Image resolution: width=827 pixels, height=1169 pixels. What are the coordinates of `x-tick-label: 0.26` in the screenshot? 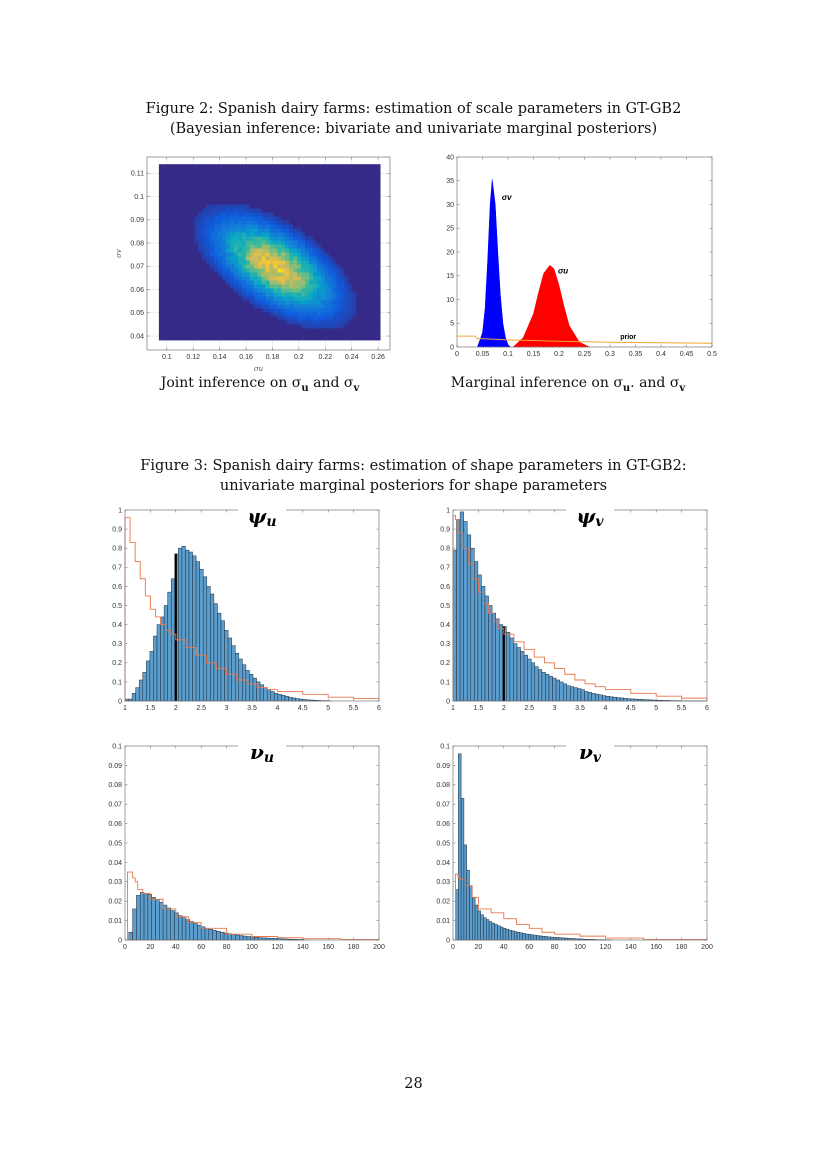 It's located at (378, 357).